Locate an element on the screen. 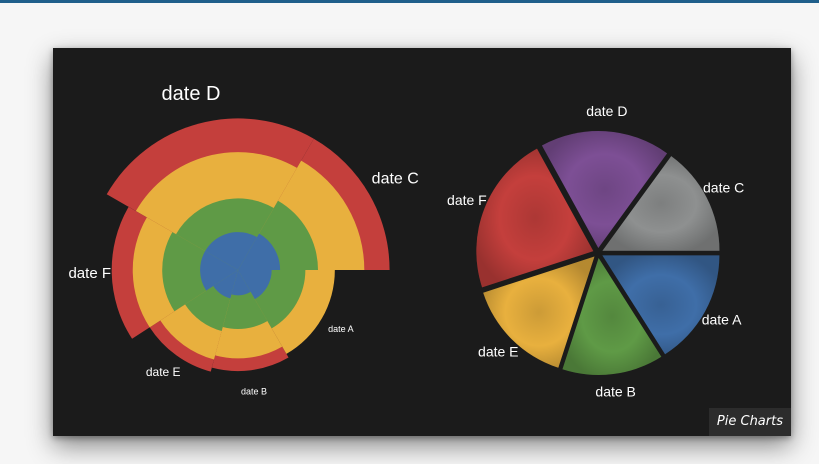 This screenshot has height=464, width=819. pie-label-date-a: date A is located at coordinates (722, 320).